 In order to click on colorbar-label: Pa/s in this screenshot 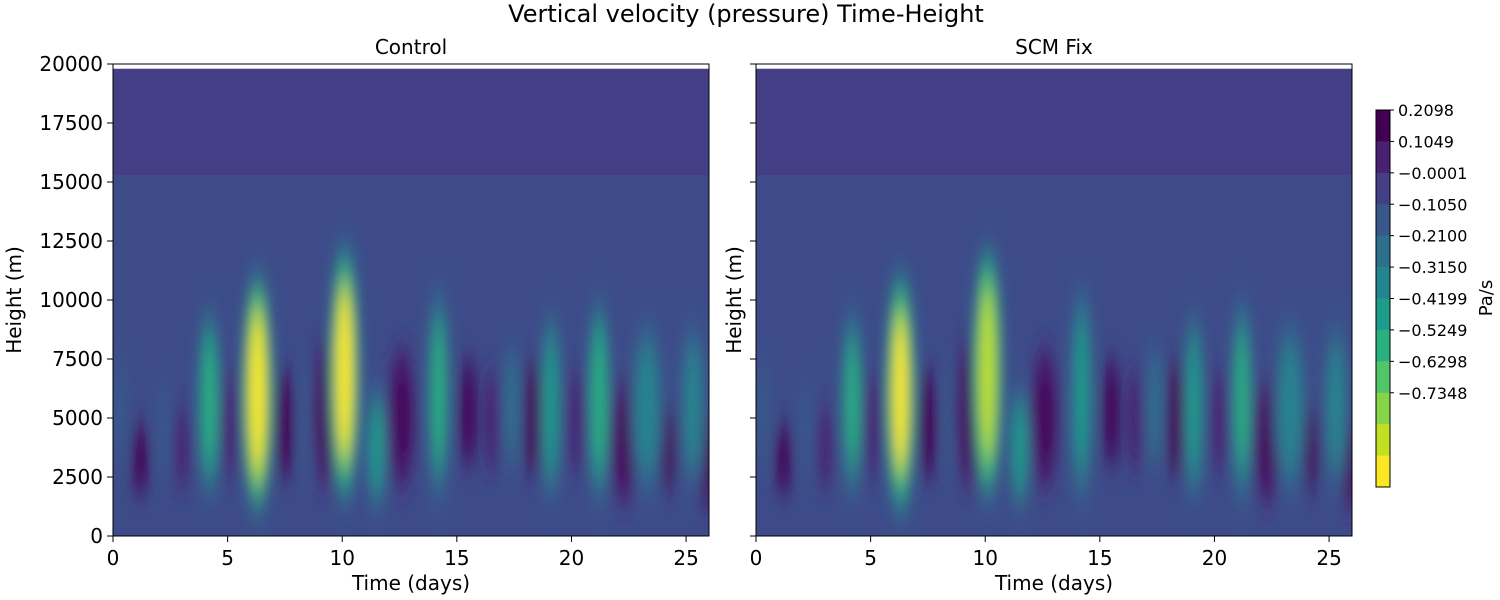, I will do `click(1486, 298)`.